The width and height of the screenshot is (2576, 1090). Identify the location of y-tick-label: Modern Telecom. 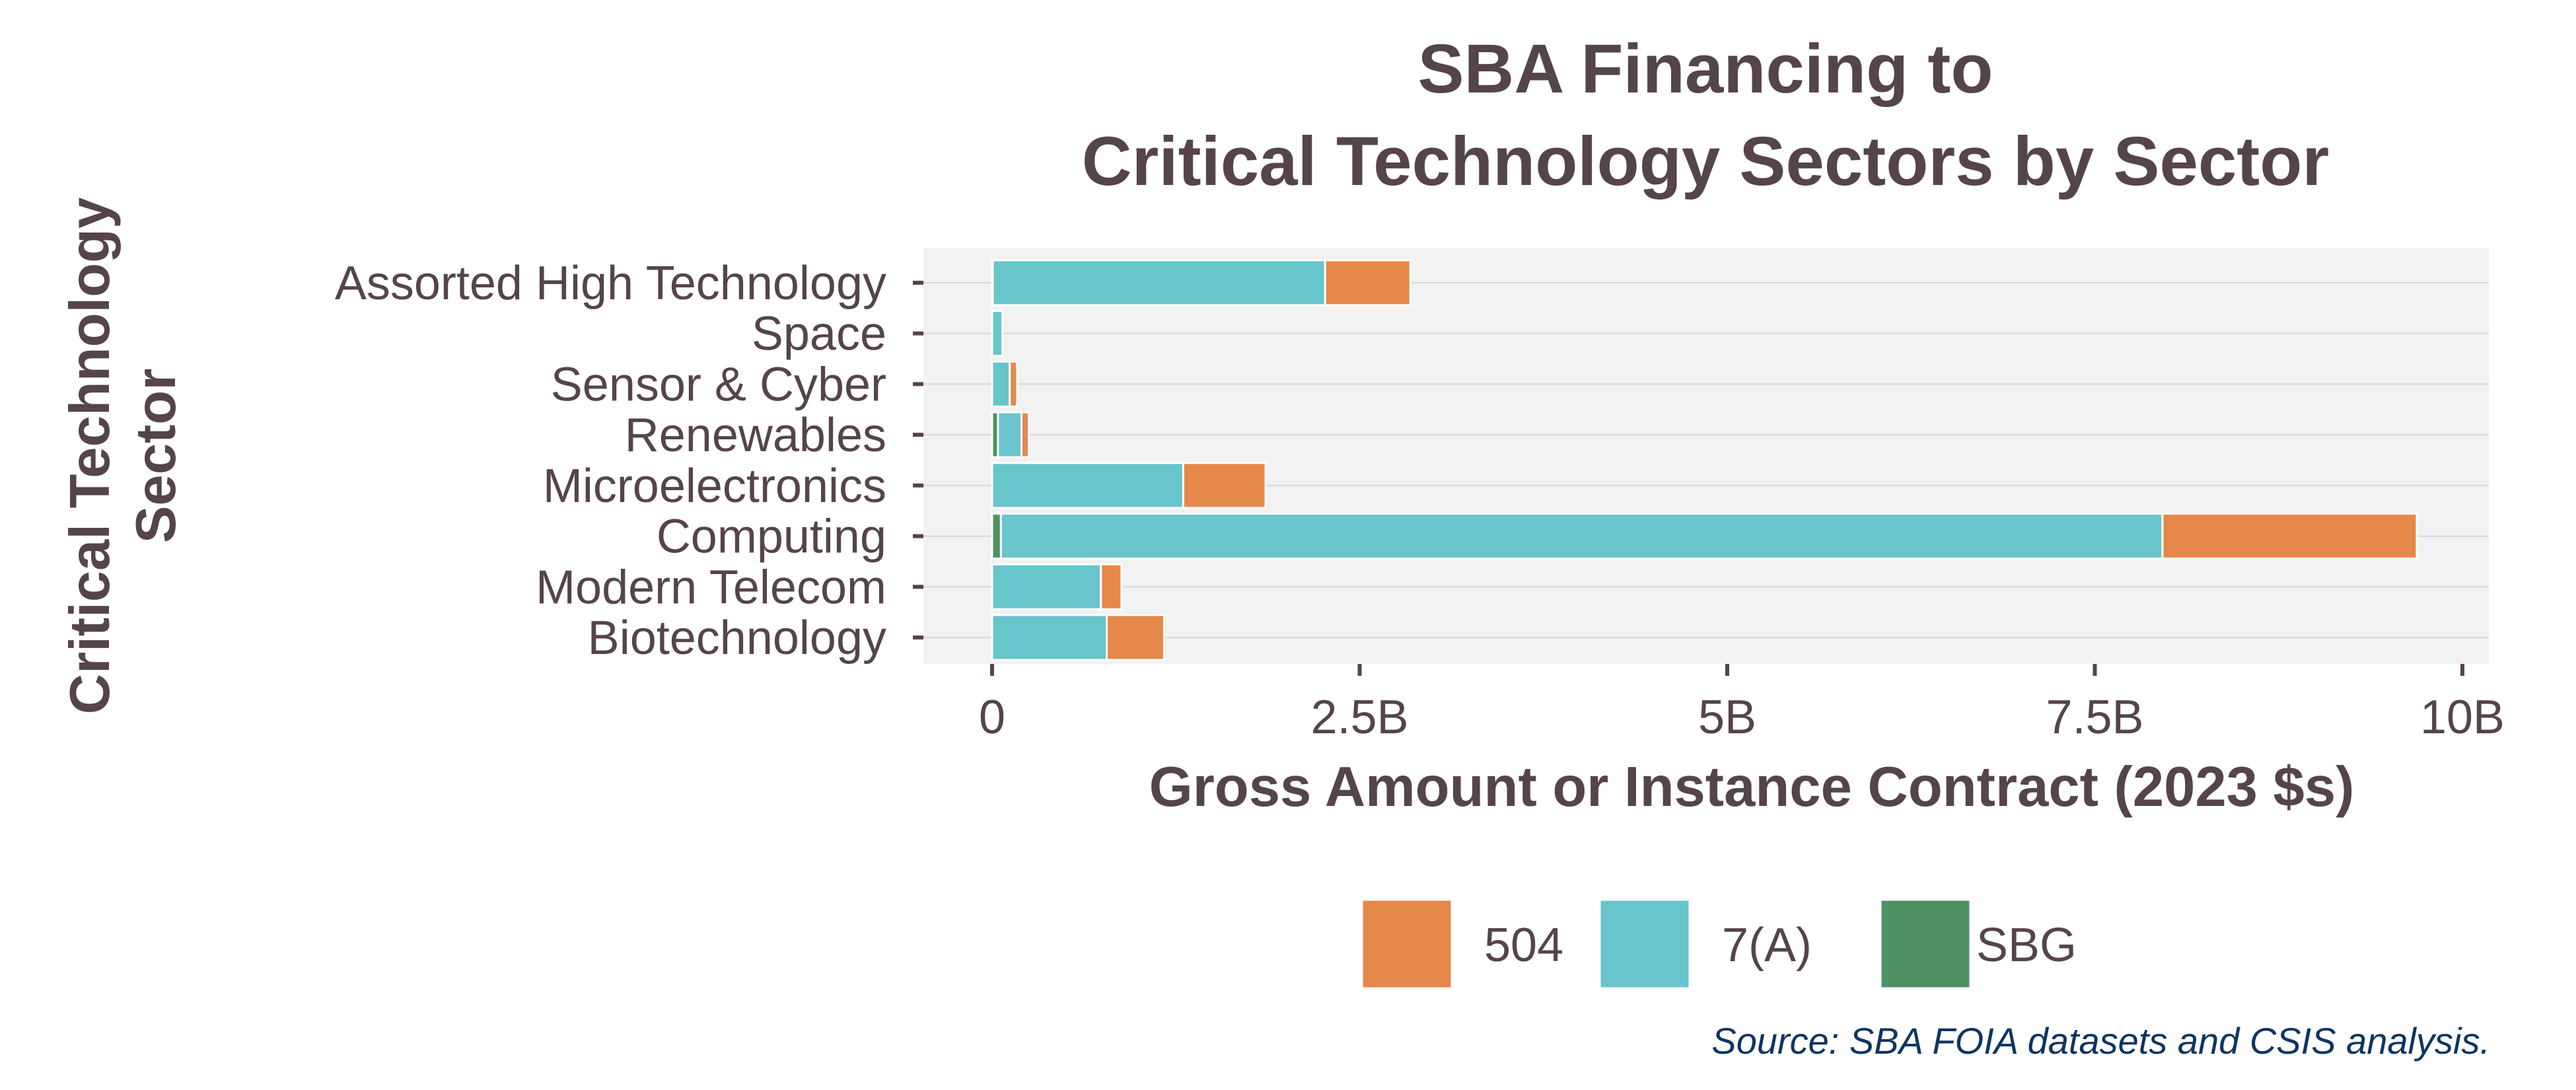
(711, 587).